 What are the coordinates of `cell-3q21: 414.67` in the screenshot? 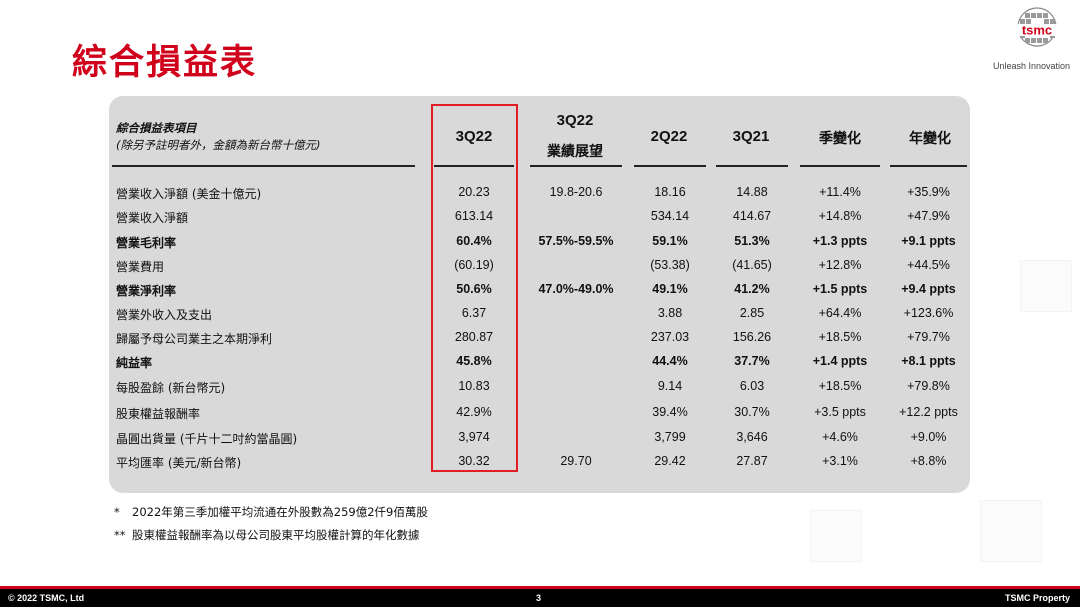 It's located at (752, 216).